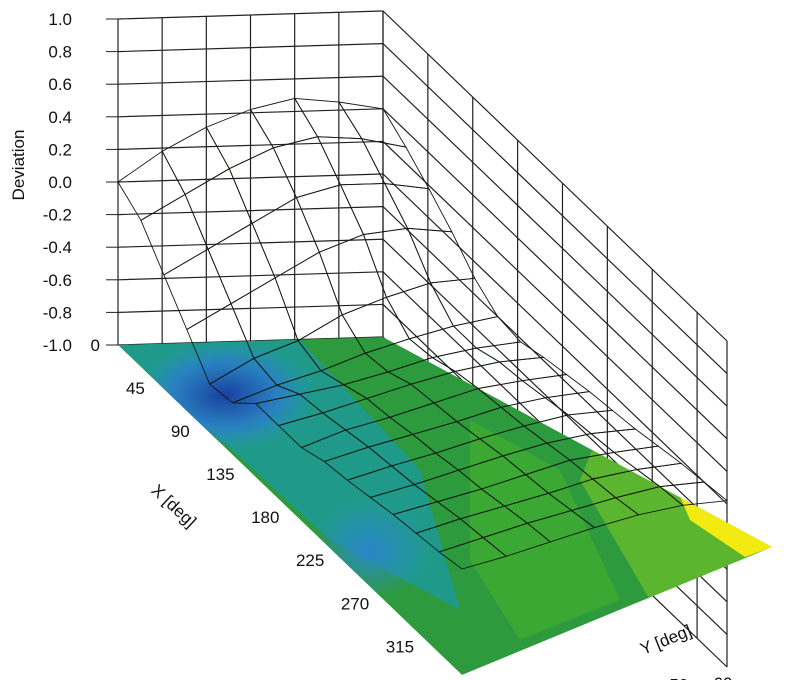 This screenshot has height=680, width=803. What do you see at coordinates (95, 345) in the screenshot?
I see `x-tick-label: 0` at bounding box center [95, 345].